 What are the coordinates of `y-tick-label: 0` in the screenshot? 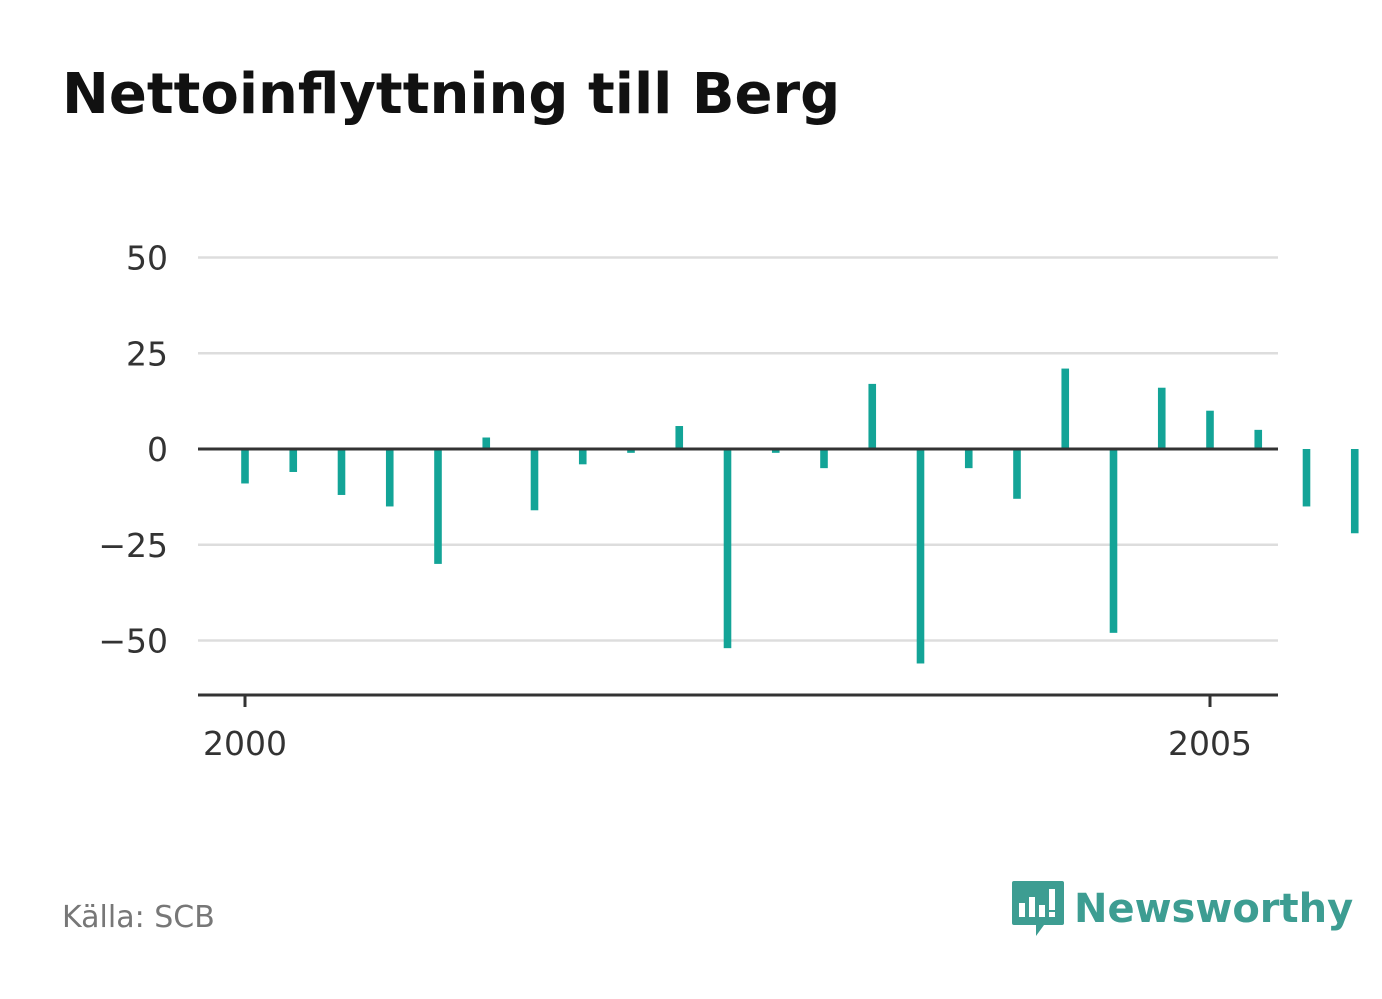 It's located at (157, 449).